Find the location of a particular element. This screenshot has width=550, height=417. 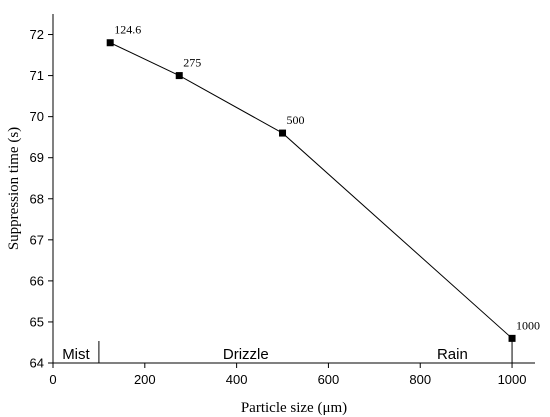

region-dividers is located at coordinates (305, 352).